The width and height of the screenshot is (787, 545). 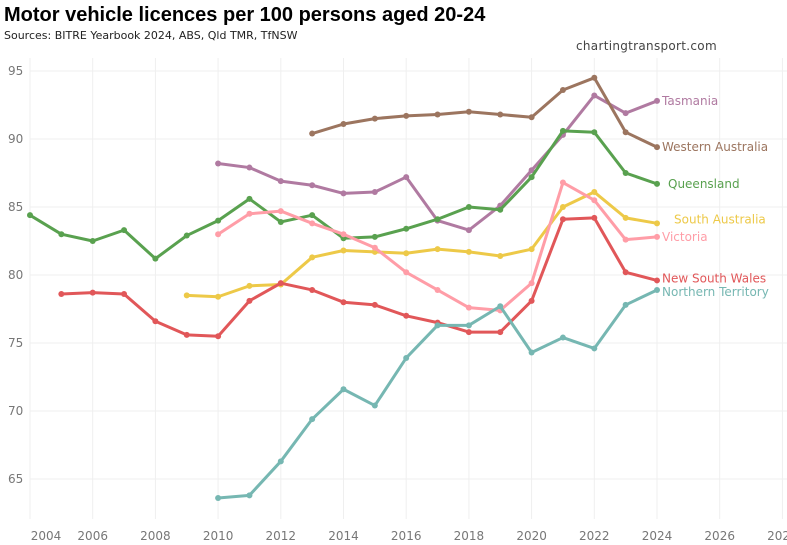 What do you see at coordinates (531, 536) in the screenshot?
I see `x-tick-label: 2020` at bounding box center [531, 536].